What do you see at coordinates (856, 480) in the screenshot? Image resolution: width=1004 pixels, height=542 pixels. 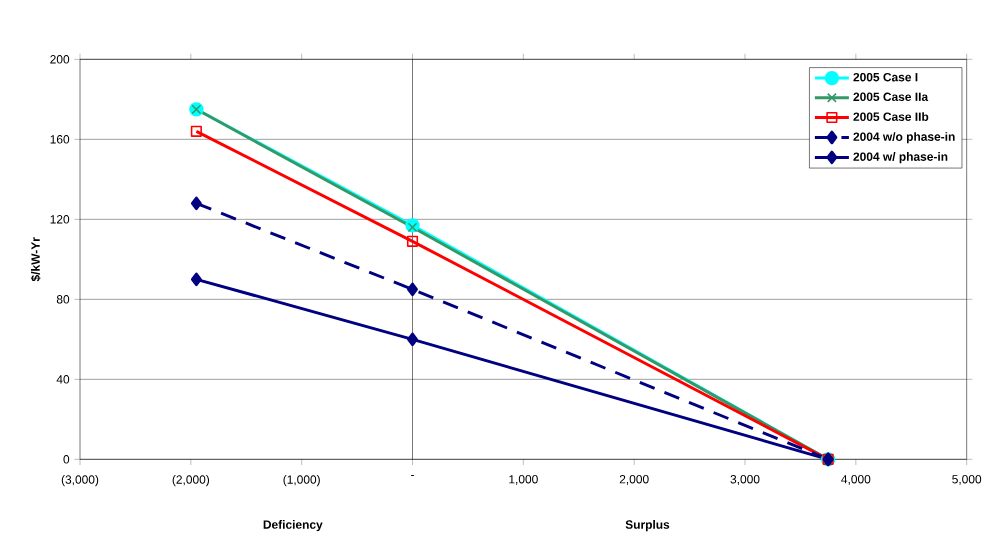 I see `x-tick-label: 4,000` at bounding box center [856, 480].